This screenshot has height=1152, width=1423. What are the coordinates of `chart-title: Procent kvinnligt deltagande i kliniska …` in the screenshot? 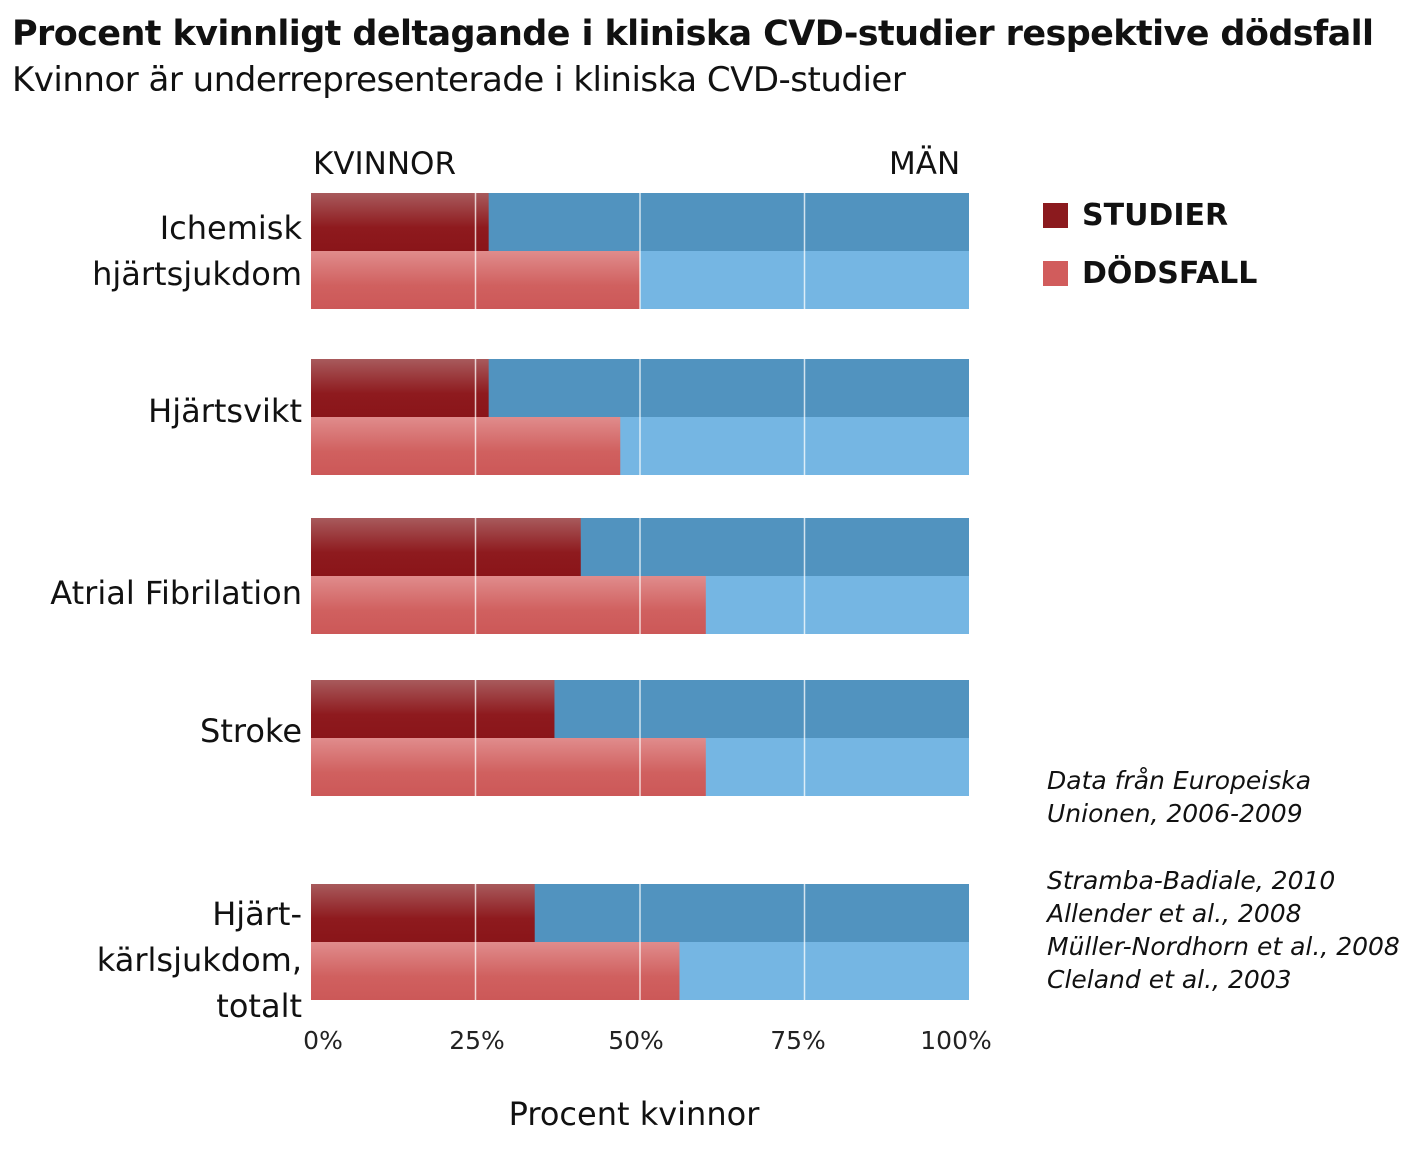 It's located at (693, 34).